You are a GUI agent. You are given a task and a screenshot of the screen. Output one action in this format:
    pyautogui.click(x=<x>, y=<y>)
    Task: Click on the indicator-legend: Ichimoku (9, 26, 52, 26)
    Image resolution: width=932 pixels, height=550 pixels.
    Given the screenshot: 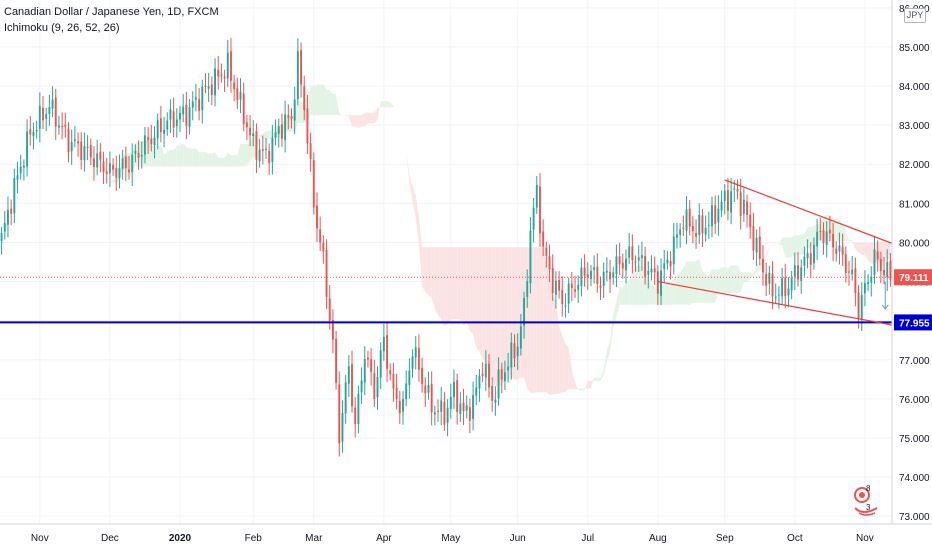 What is the action you would take?
    pyautogui.click(x=62, y=28)
    